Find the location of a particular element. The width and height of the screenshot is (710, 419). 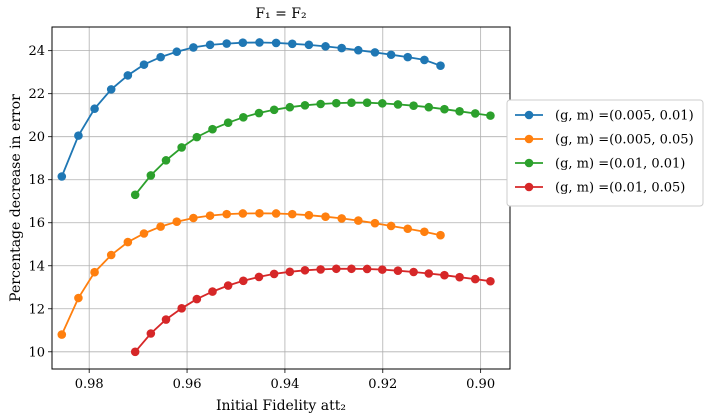

legend-label: (g, m) =(0.01, 0.01) is located at coordinates (620, 164).